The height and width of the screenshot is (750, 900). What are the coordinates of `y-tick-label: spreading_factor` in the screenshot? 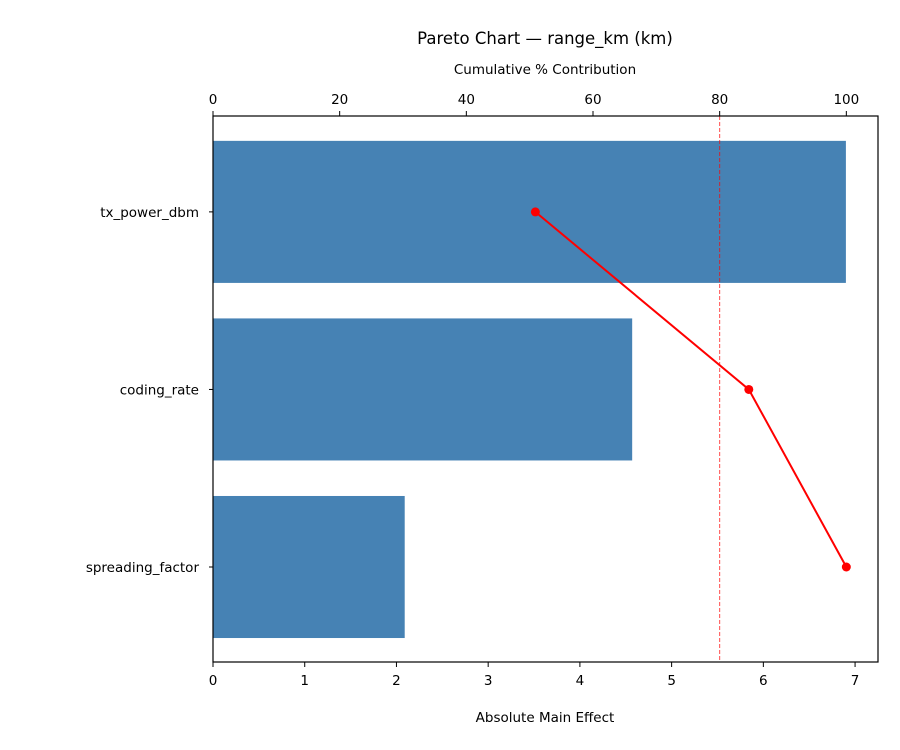 It's located at (143, 568).